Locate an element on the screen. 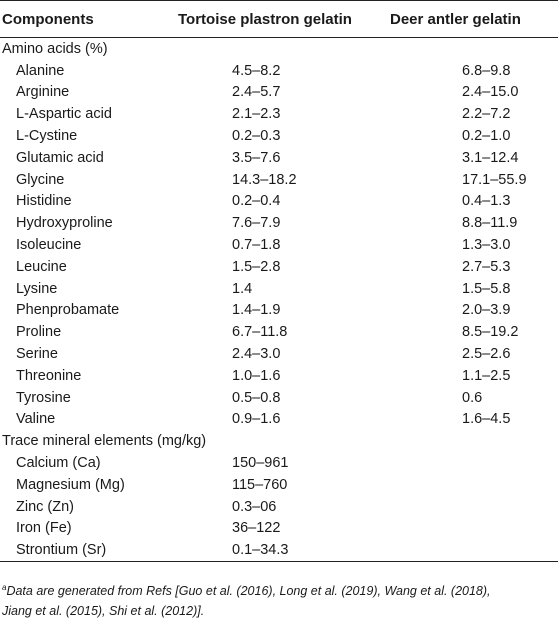  component-name: L-Aspartic acid is located at coordinates (64, 114).